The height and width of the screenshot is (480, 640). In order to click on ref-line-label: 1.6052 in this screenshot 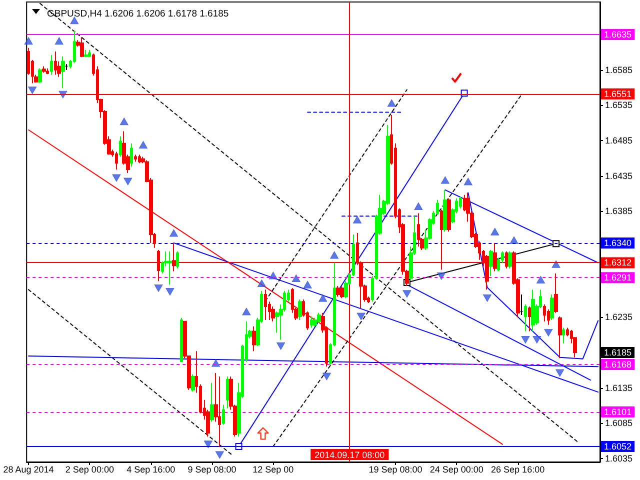, I will do `click(618, 446)`.